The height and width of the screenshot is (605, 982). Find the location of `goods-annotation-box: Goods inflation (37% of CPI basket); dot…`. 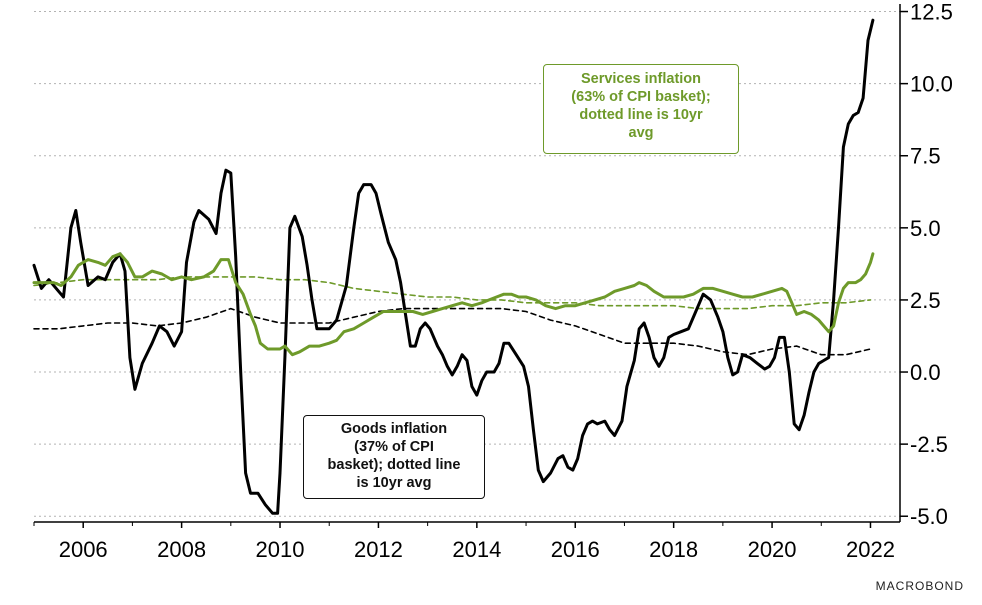

goods-annotation-box: Goods inflation (37% of CPI basket); dot… is located at coordinates (394, 457).